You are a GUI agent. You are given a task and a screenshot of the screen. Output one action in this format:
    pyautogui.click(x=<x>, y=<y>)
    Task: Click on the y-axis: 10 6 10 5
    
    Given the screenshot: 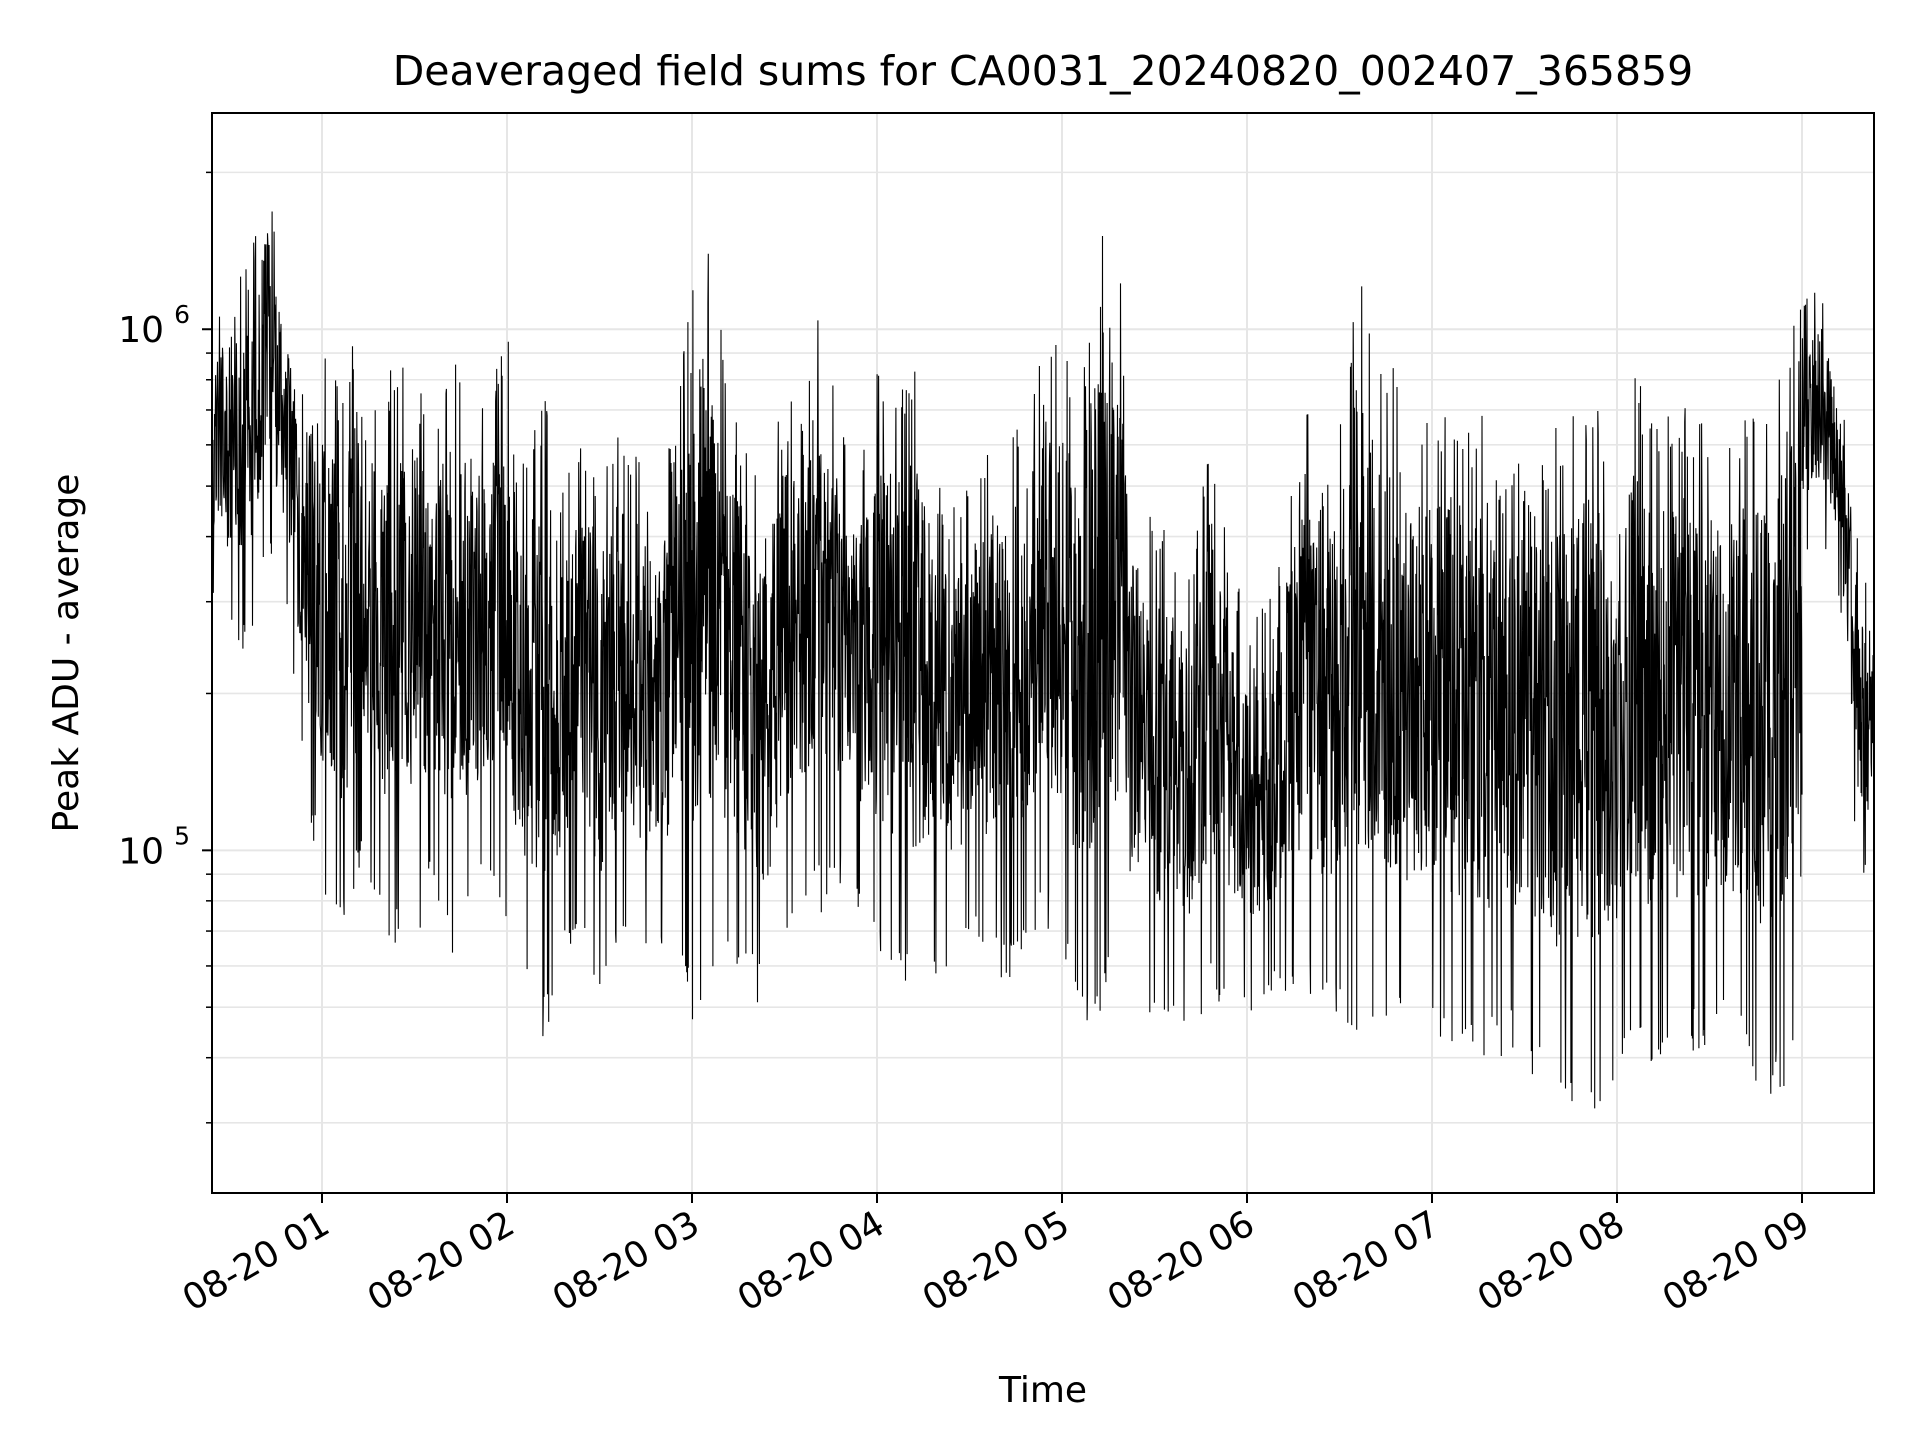 What is the action you would take?
    pyautogui.click(x=165, y=647)
    